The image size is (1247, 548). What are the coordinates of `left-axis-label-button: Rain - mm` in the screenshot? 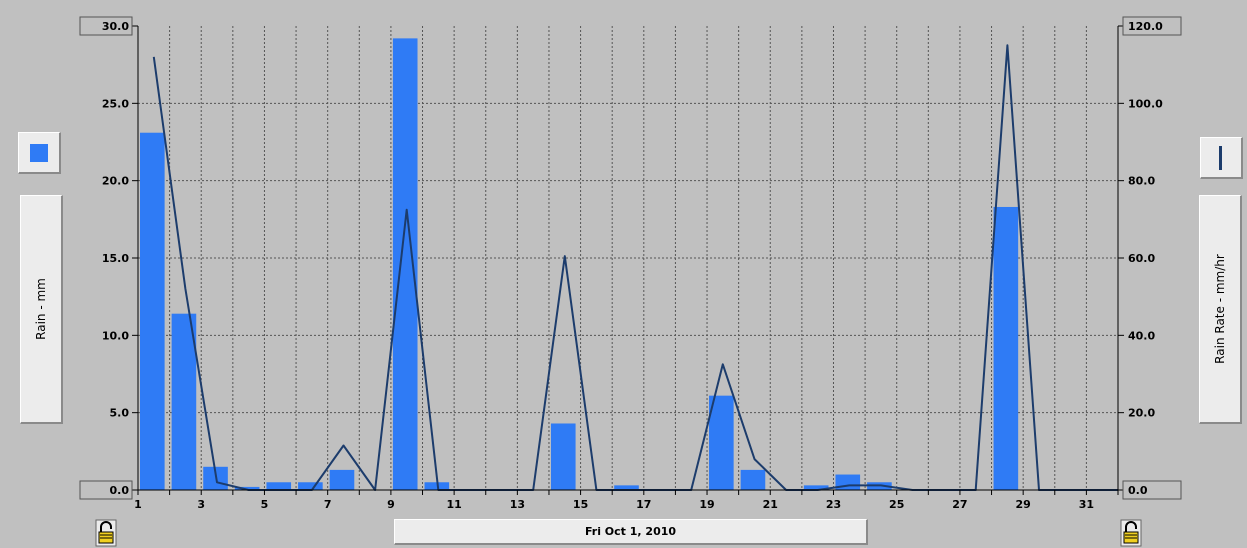 It's located at (41, 309).